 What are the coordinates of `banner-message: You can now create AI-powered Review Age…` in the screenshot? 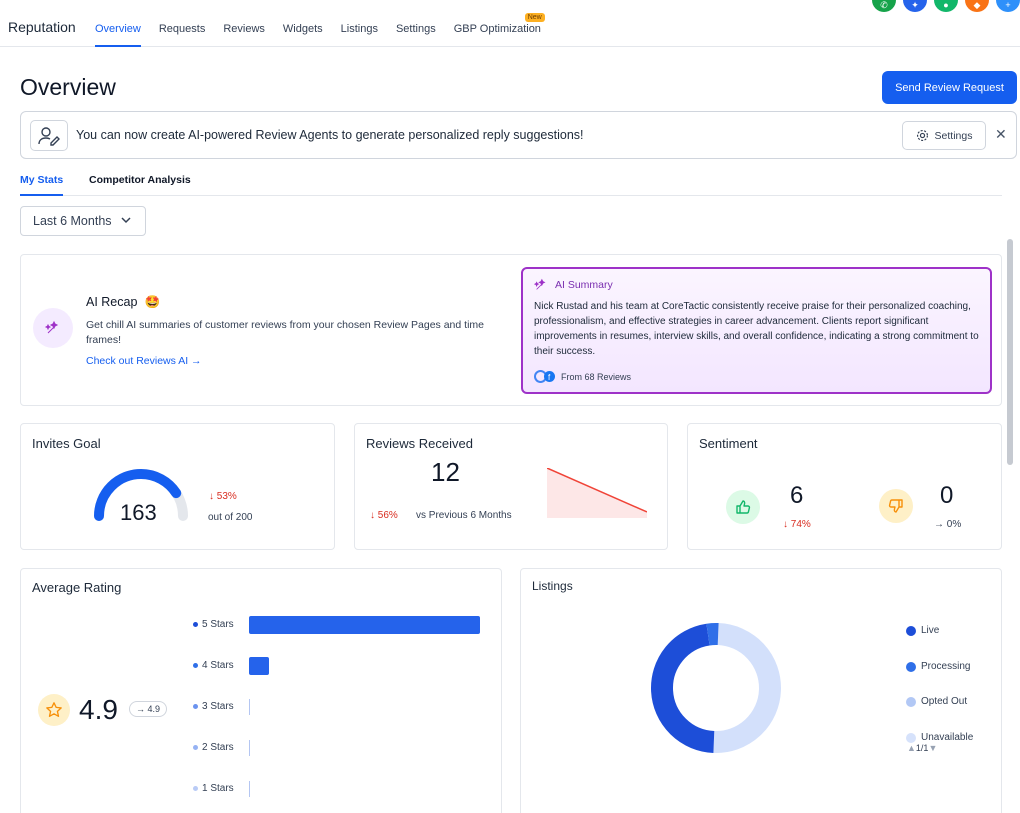 It's located at (330, 135).